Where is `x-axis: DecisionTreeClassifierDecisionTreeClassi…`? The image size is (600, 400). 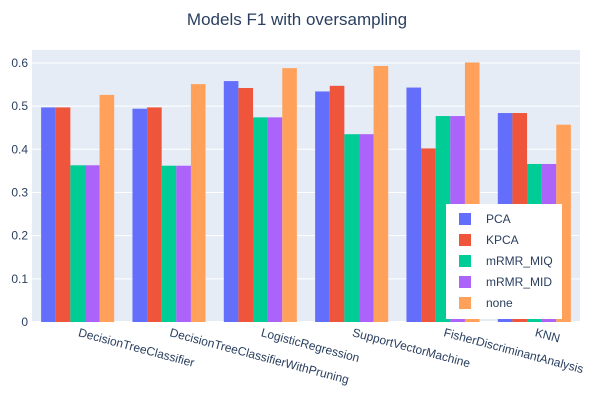
x-axis: DecisionTreeClassifierDecisionTreeClassi… is located at coordinates (331, 355).